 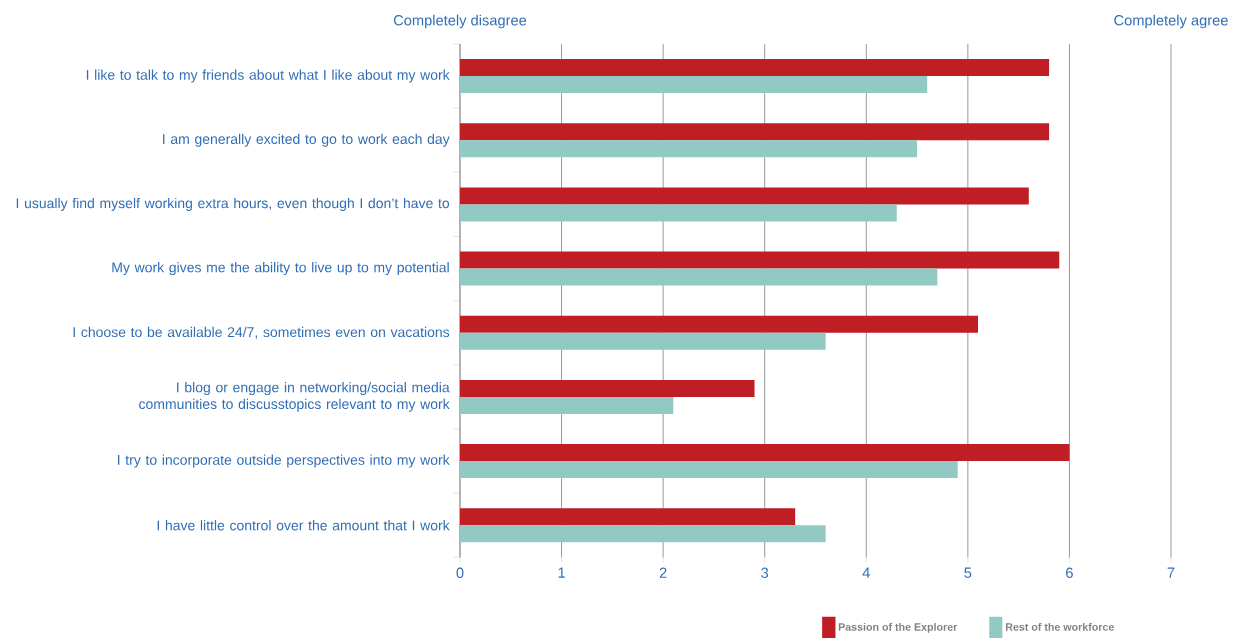 What do you see at coordinates (460, 21) in the screenshot?
I see `text: Completely disagree` at bounding box center [460, 21].